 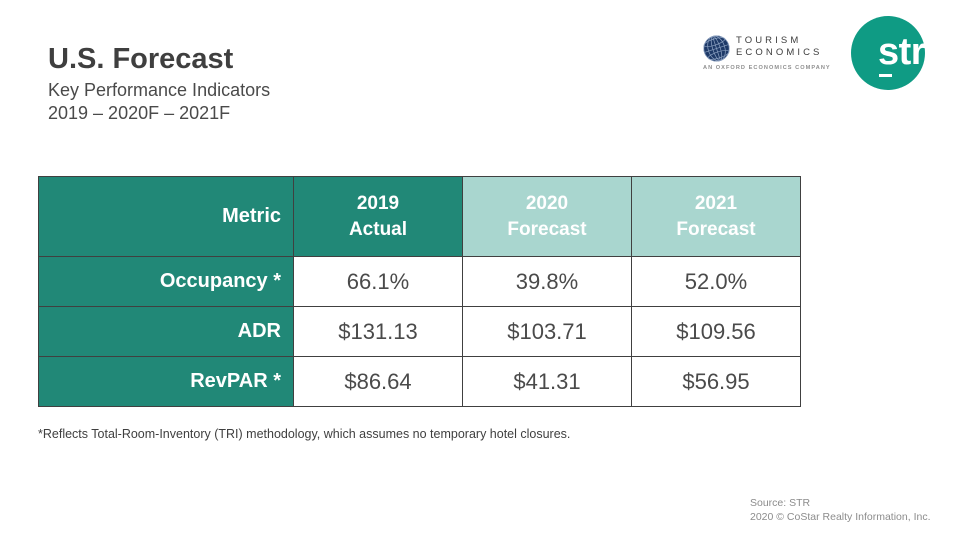 I want to click on table-row-occupancy: Occupancy * 66.1% 39.8% 52.0%, so click(x=419, y=281).